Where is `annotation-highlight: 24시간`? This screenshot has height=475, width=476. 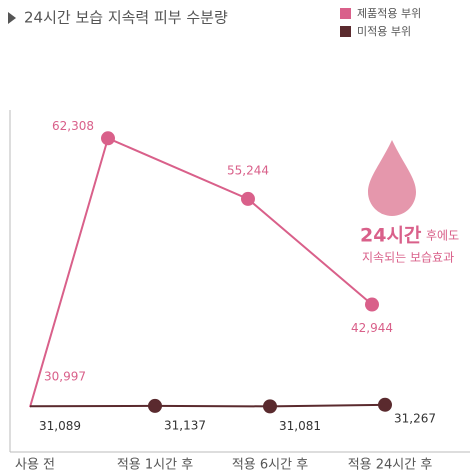
annotation-highlight: 24시간 is located at coordinates (391, 236).